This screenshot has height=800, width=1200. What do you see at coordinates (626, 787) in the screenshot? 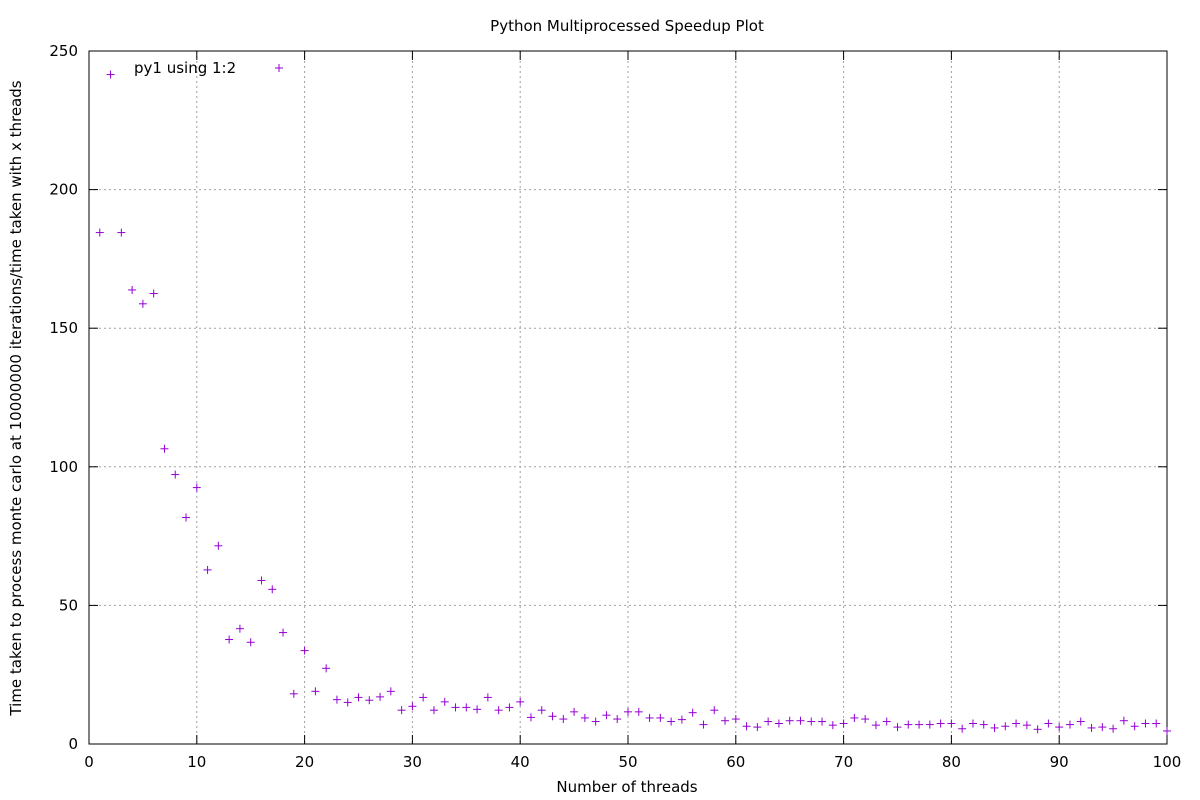
I see `x-axis-title: Number of threads` at bounding box center [626, 787].